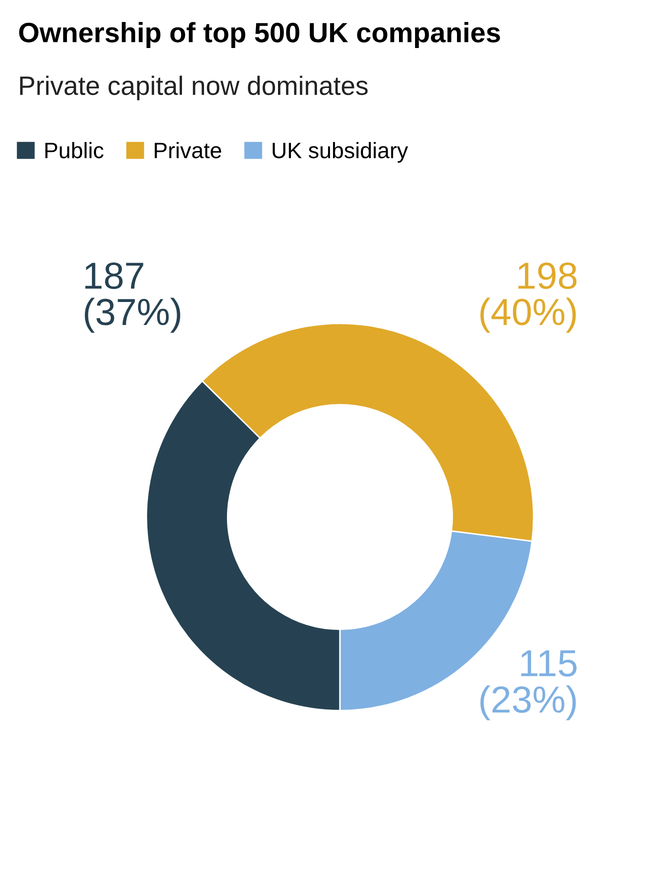 The image size is (660, 885). Describe the element at coordinates (259, 35) in the screenshot. I see `chart-title: Ownership of top 500 UK companies` at that location.